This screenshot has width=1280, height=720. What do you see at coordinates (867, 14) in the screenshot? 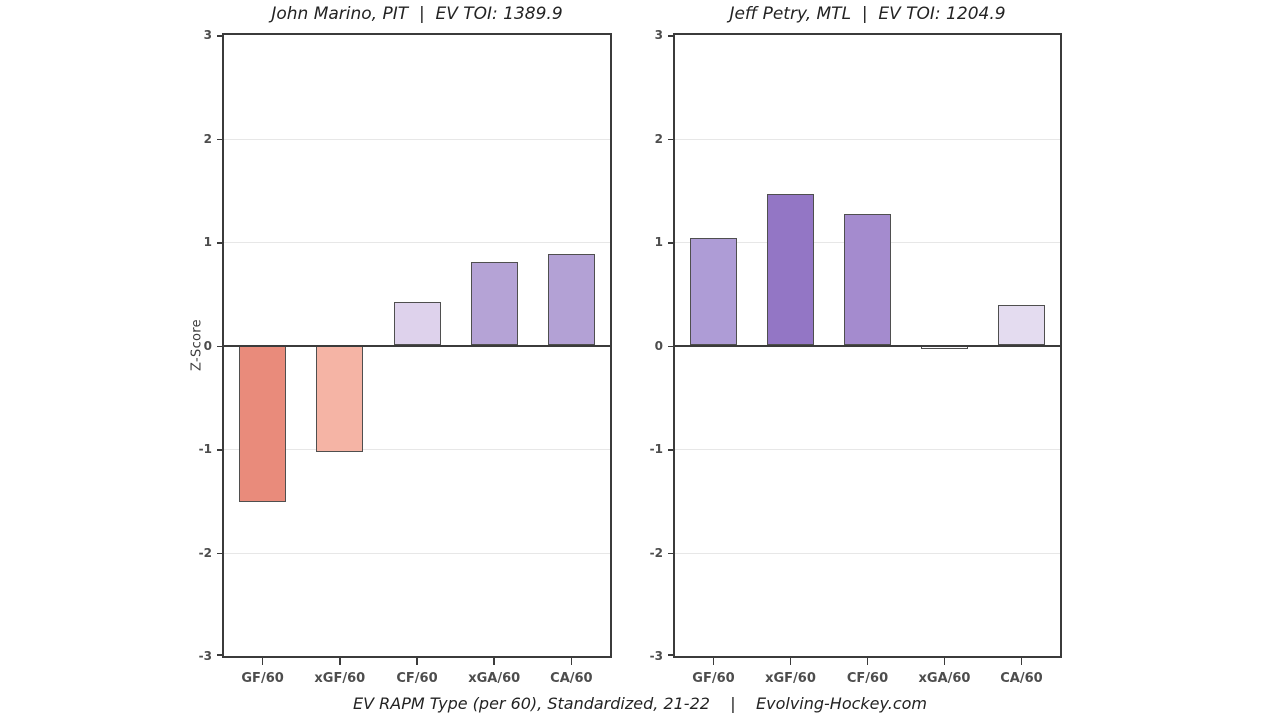
I see `chart-title-right: Jeff Petry, MTL | EV TOI: 1204.9` at bounding box center [867, 14].